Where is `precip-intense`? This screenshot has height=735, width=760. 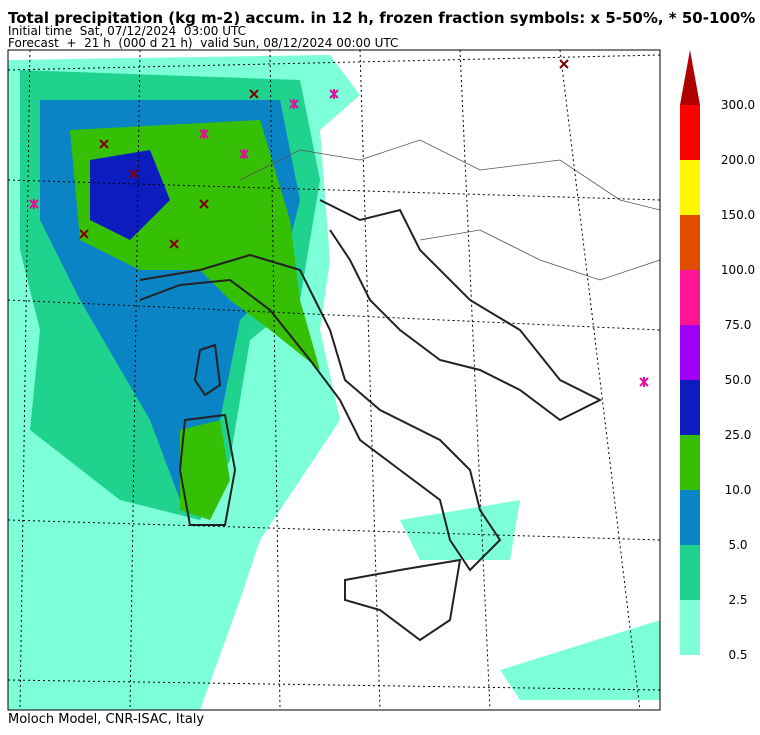 precip-intense is located at coordinates (130, 195).